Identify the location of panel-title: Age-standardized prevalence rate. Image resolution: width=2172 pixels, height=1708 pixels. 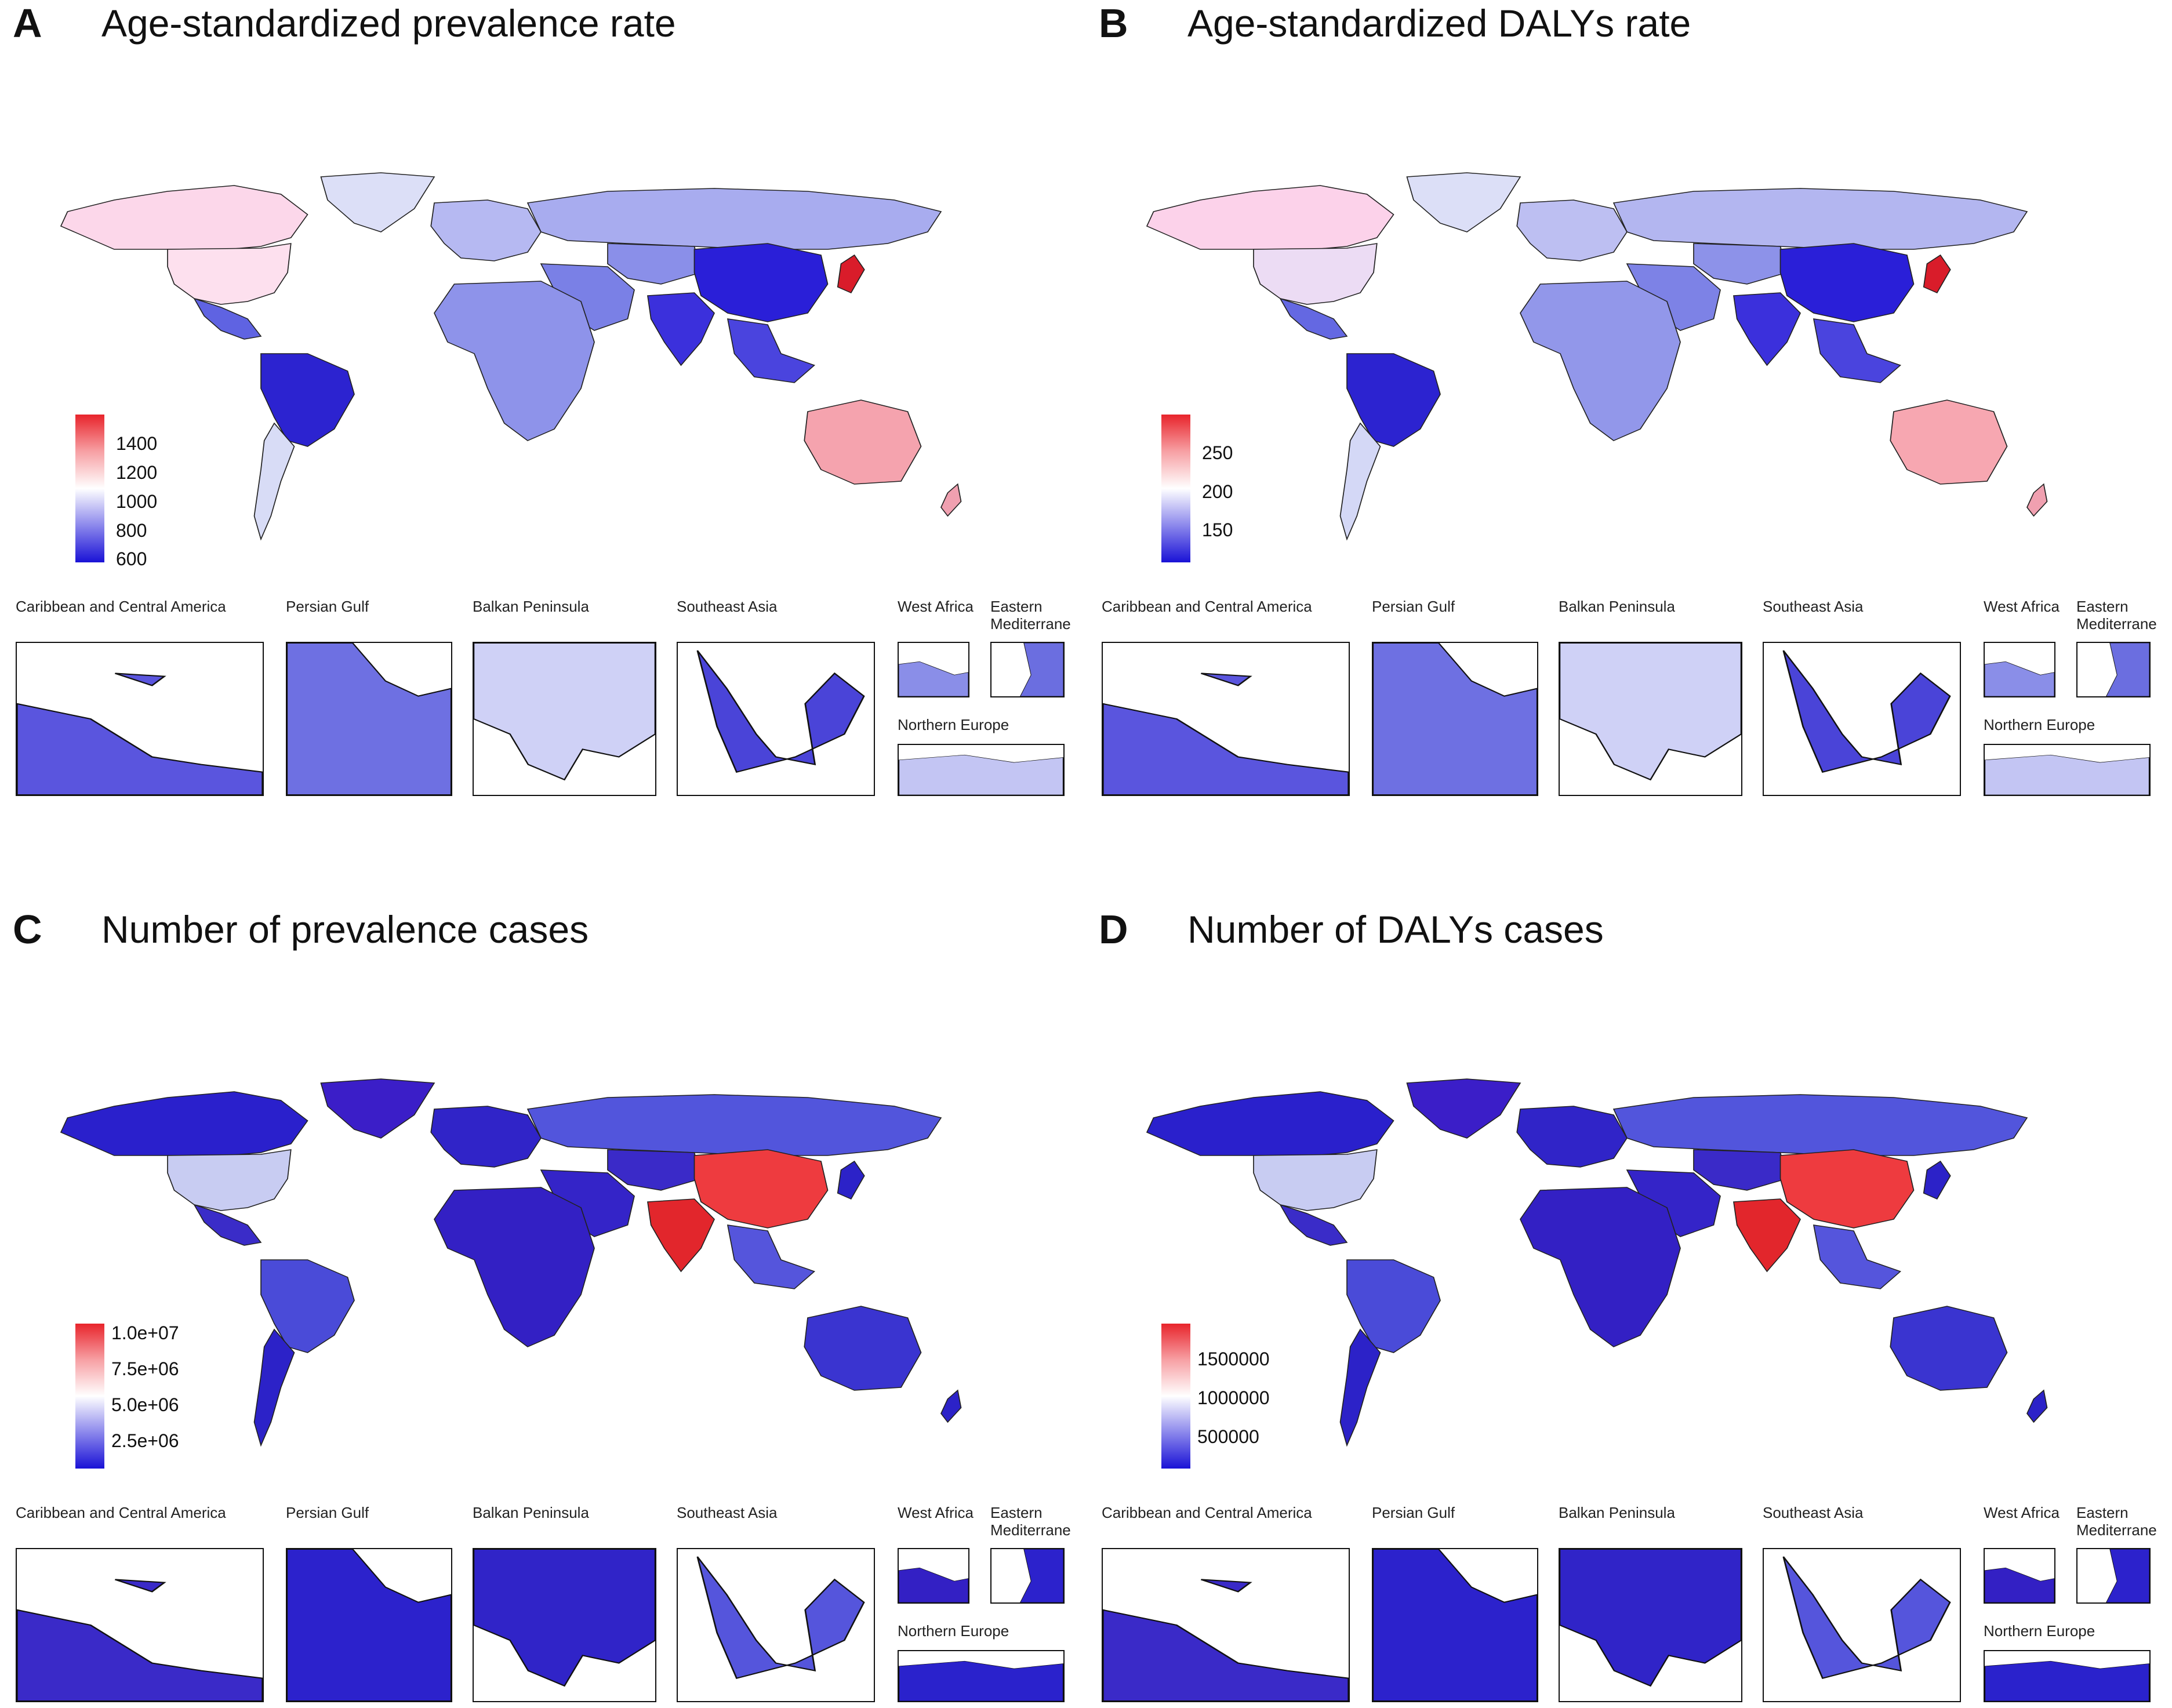
(389, 23).